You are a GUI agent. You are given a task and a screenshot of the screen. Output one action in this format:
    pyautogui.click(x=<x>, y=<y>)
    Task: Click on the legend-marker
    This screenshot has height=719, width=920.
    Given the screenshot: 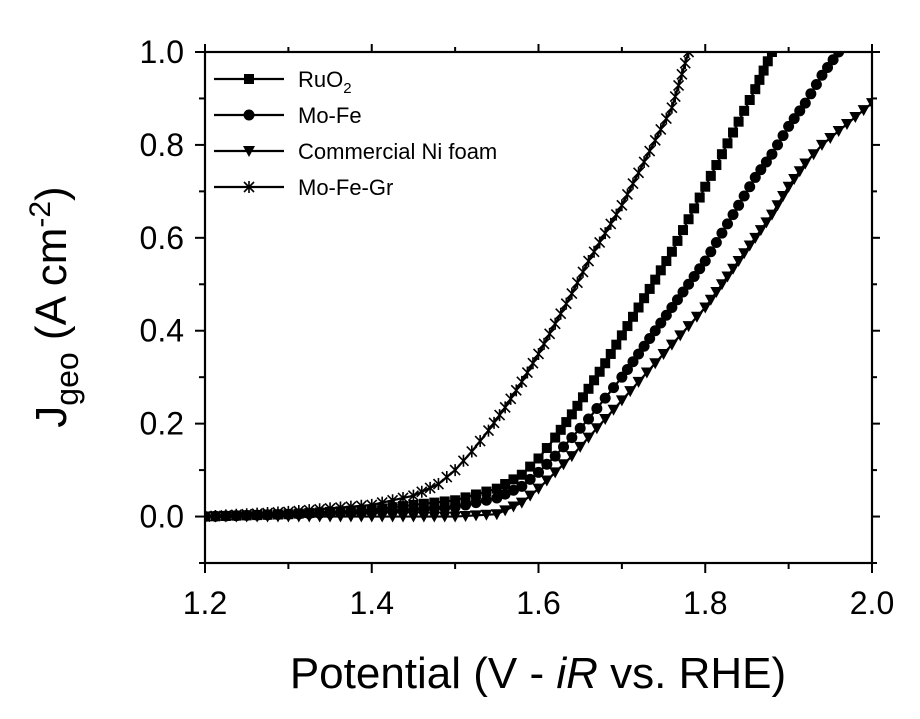 What is the action you would take?
    pyautogui.click(x=249, y=187)
    